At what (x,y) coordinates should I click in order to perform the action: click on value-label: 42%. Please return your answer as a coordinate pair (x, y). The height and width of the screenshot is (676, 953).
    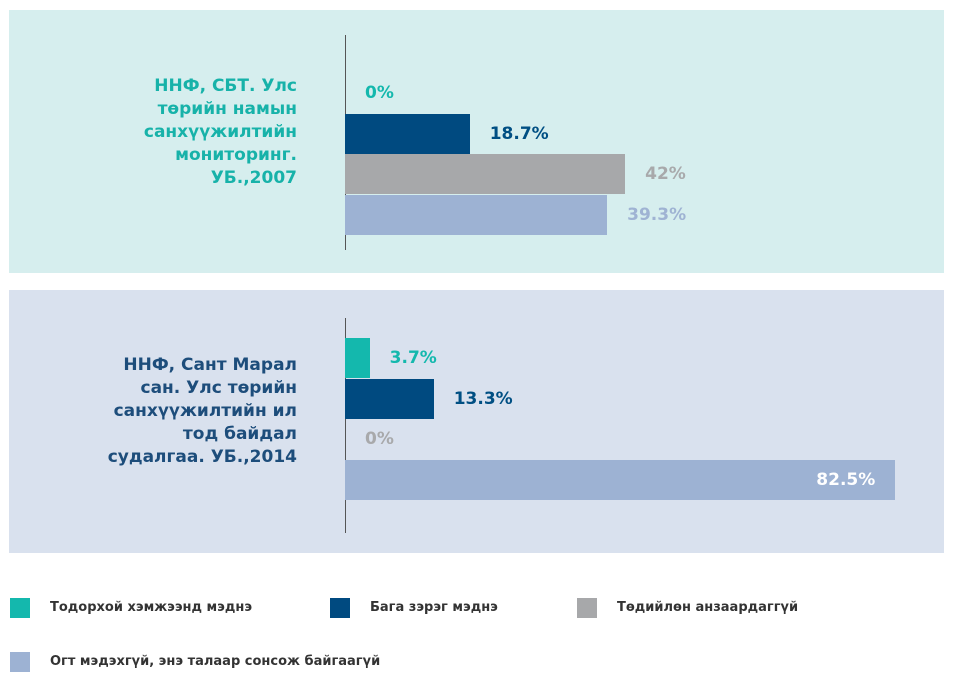
    Looking at the image, I should click on (665, 174).